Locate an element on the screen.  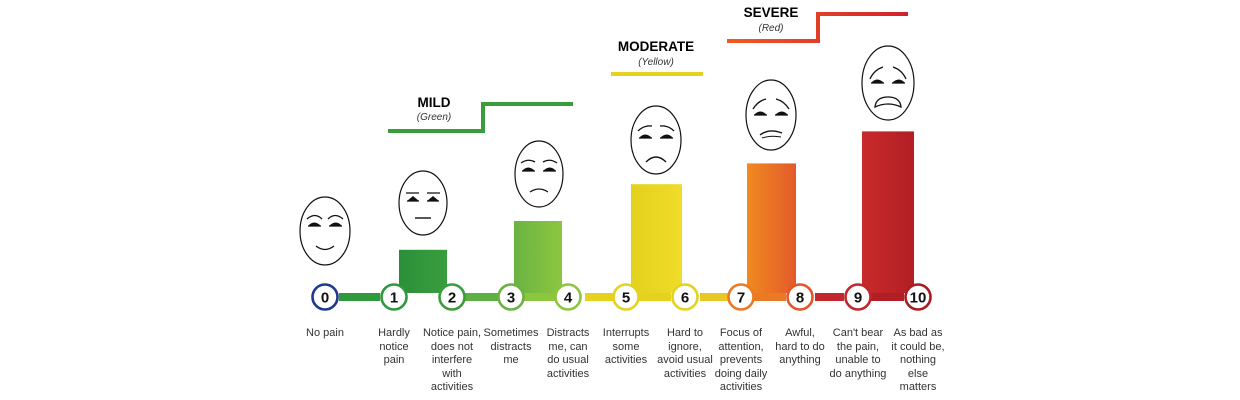
level-number-7: 7 is located at coordinates (741, 298).